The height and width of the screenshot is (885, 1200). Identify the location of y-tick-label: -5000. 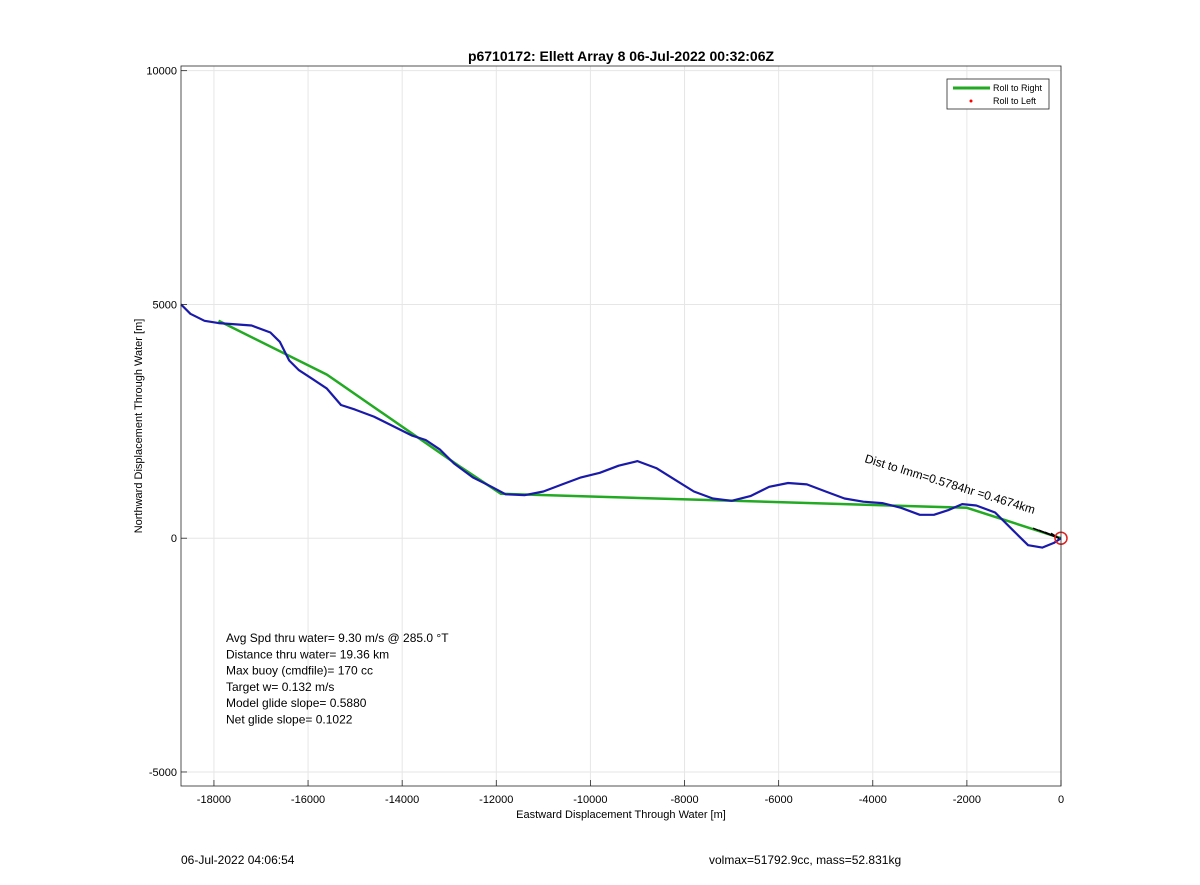
(163, 773).